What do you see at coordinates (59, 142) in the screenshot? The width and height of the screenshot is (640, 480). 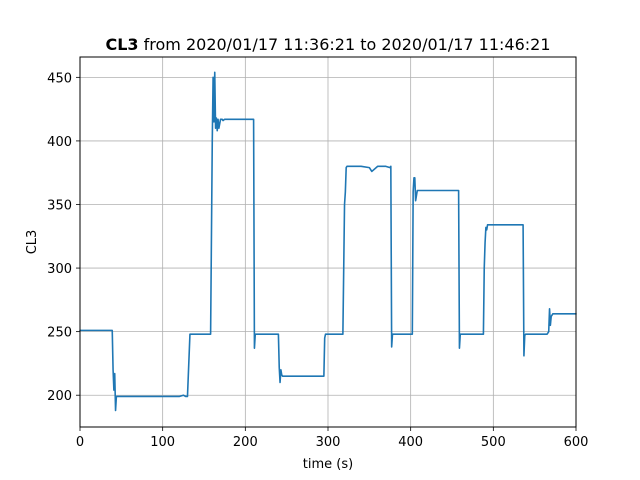 I see `y-tick-label: 400` at bounding box center [59, 142].